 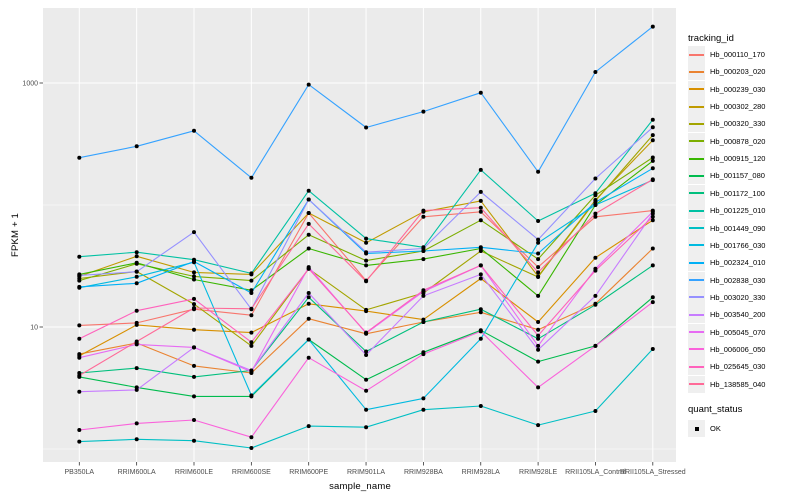 What do you see at coordinates (366, 472) in the screenshot?
I see `x-tick-label: RRIM901LA` at bounding box center [366, 472].